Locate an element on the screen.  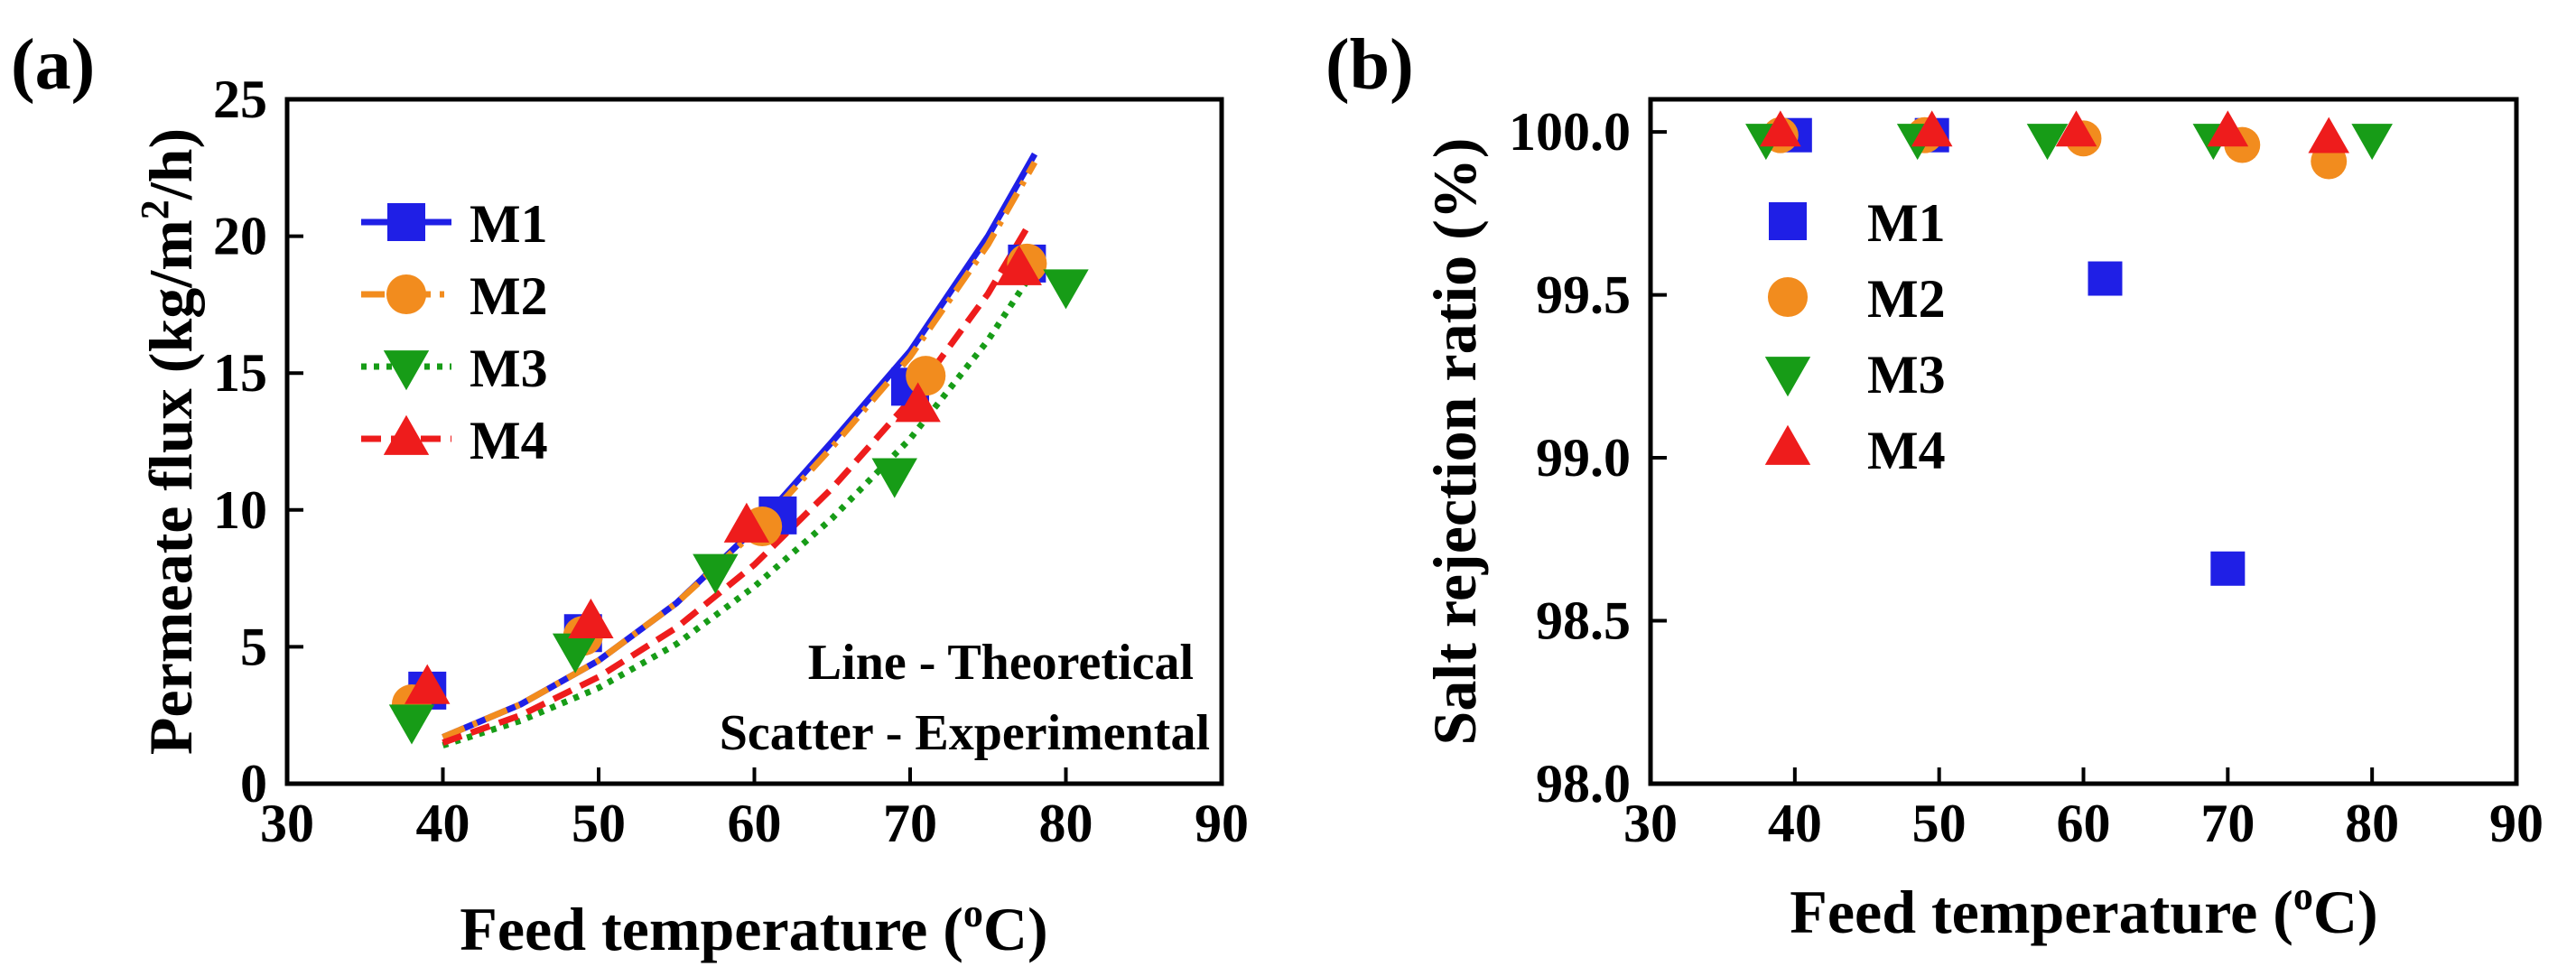
panel-b-y-tick-label: 100.0 is located at coordinates (1570, 132).